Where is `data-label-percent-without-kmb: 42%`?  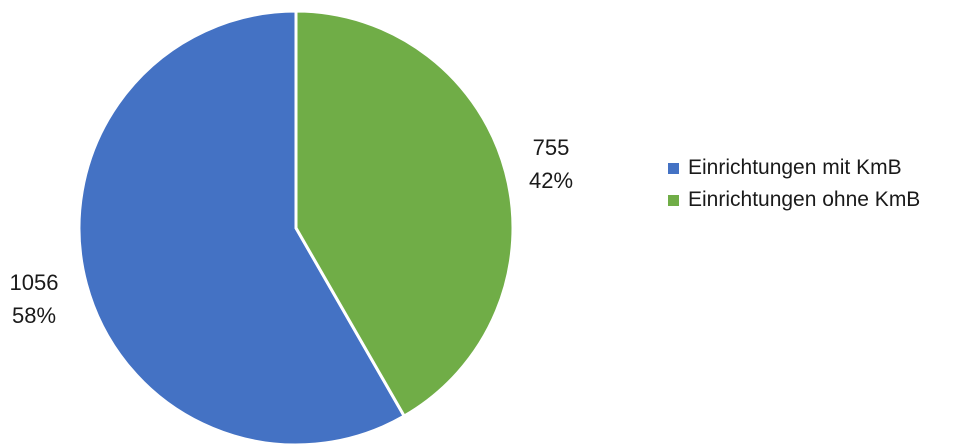
data-label-percent-without-kmb: 42% is located at coordinates (551, 180).